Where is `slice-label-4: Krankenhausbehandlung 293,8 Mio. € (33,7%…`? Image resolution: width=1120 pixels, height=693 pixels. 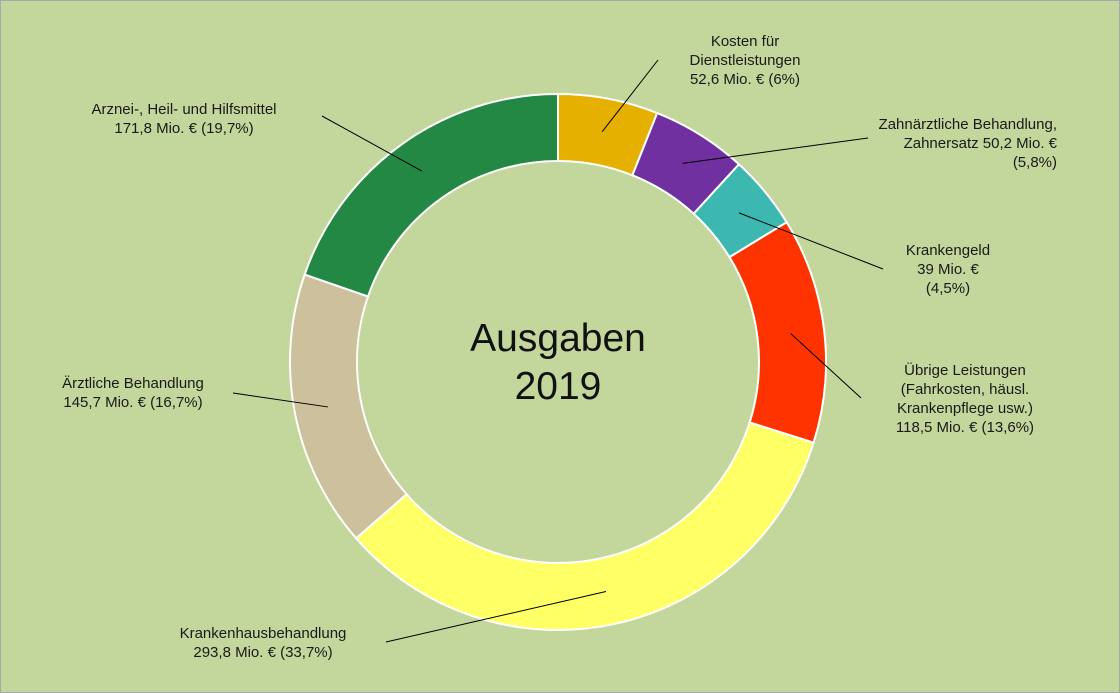
slice-label-4: Krankenhausbehandlung 293,8 Mio. € (33,7%… is located at coordinates (263, 643).